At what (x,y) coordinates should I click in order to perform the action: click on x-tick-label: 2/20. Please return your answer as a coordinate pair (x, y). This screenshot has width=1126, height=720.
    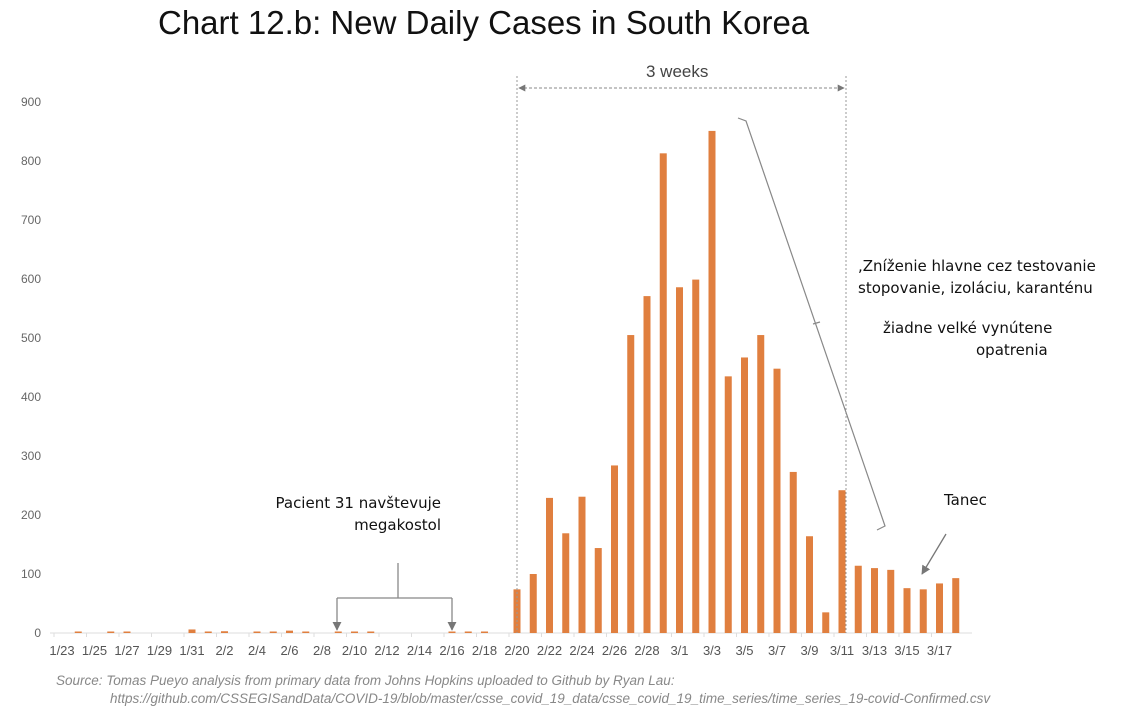
    Looking at the image, I should click on (516, 650).